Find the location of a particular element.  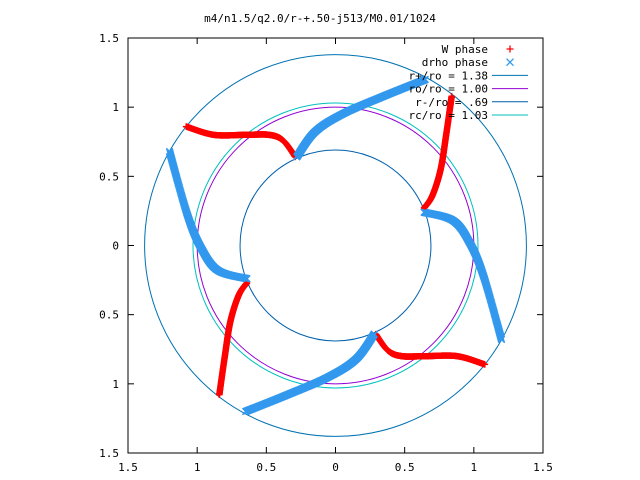

y-tick-label: 0 is located at coordinates (115, 246).